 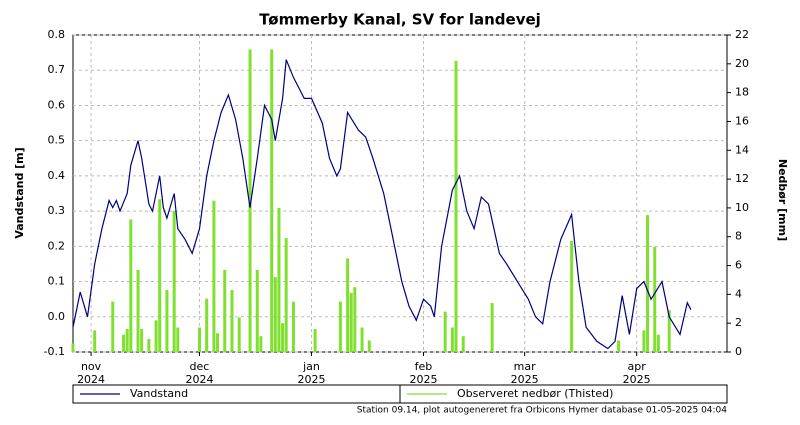 I want to click on y2-tick-label: 4, so click(x=738, y=293).